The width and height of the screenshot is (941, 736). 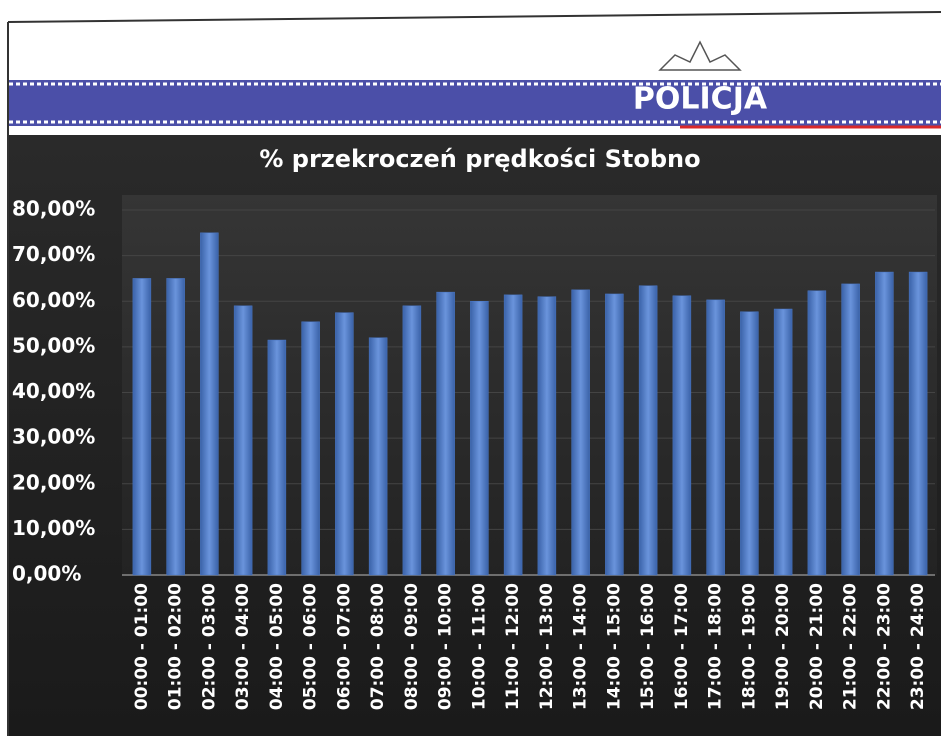 I want to click on border, so click(x=474, y=17).